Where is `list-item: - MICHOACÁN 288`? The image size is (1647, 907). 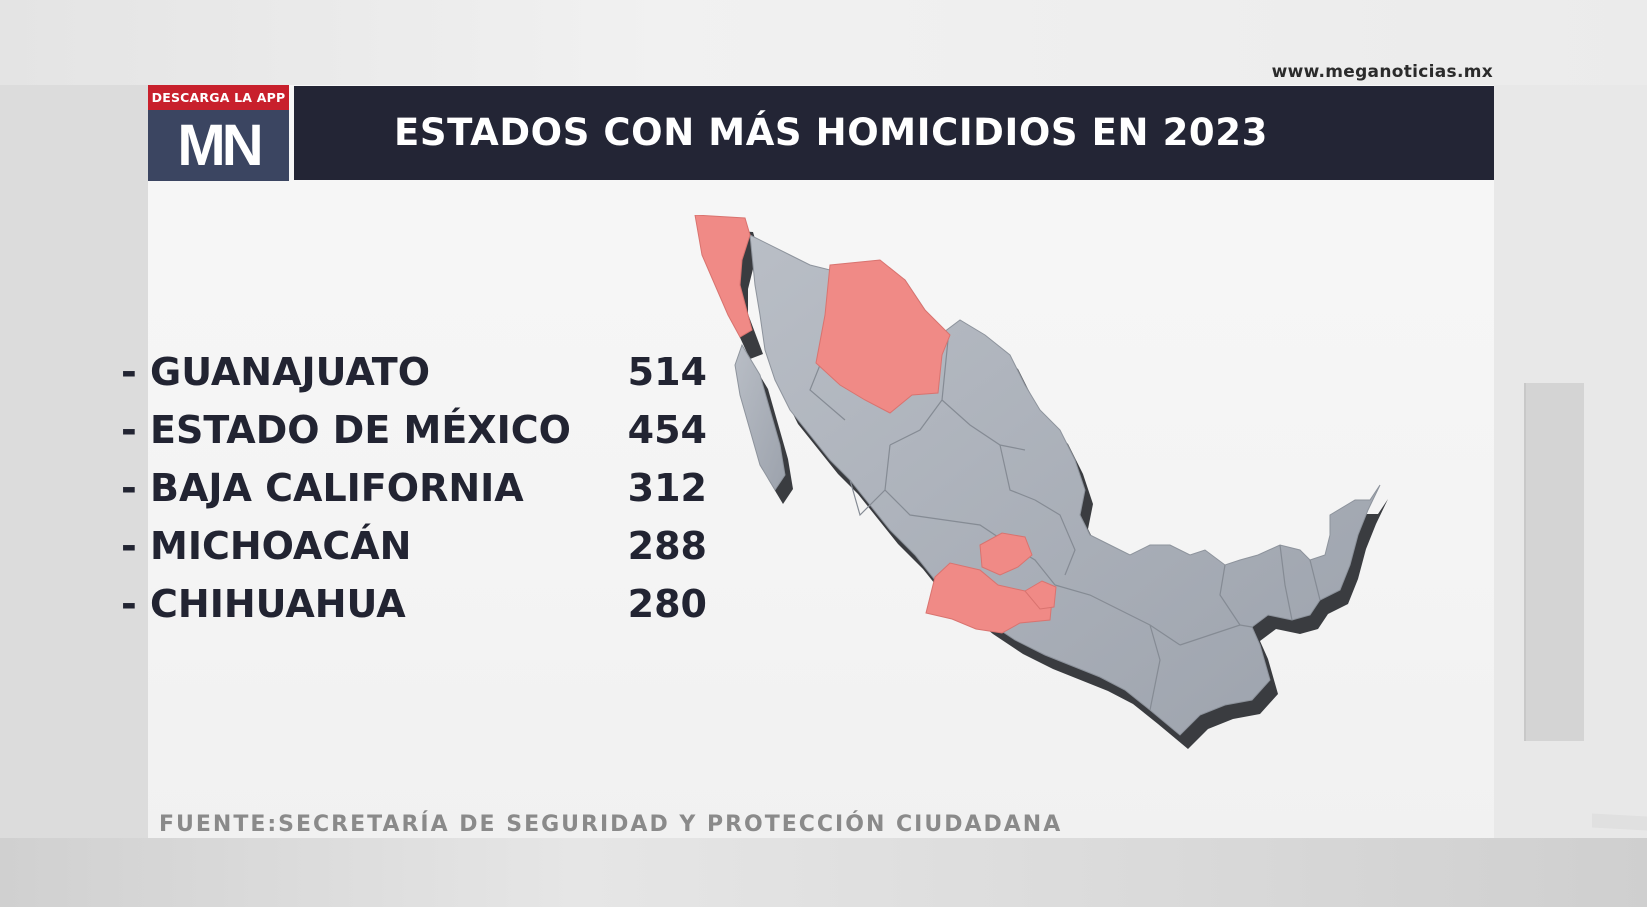
list-item: - MICHOACÁN 288 is located at coordinates (414, 546).